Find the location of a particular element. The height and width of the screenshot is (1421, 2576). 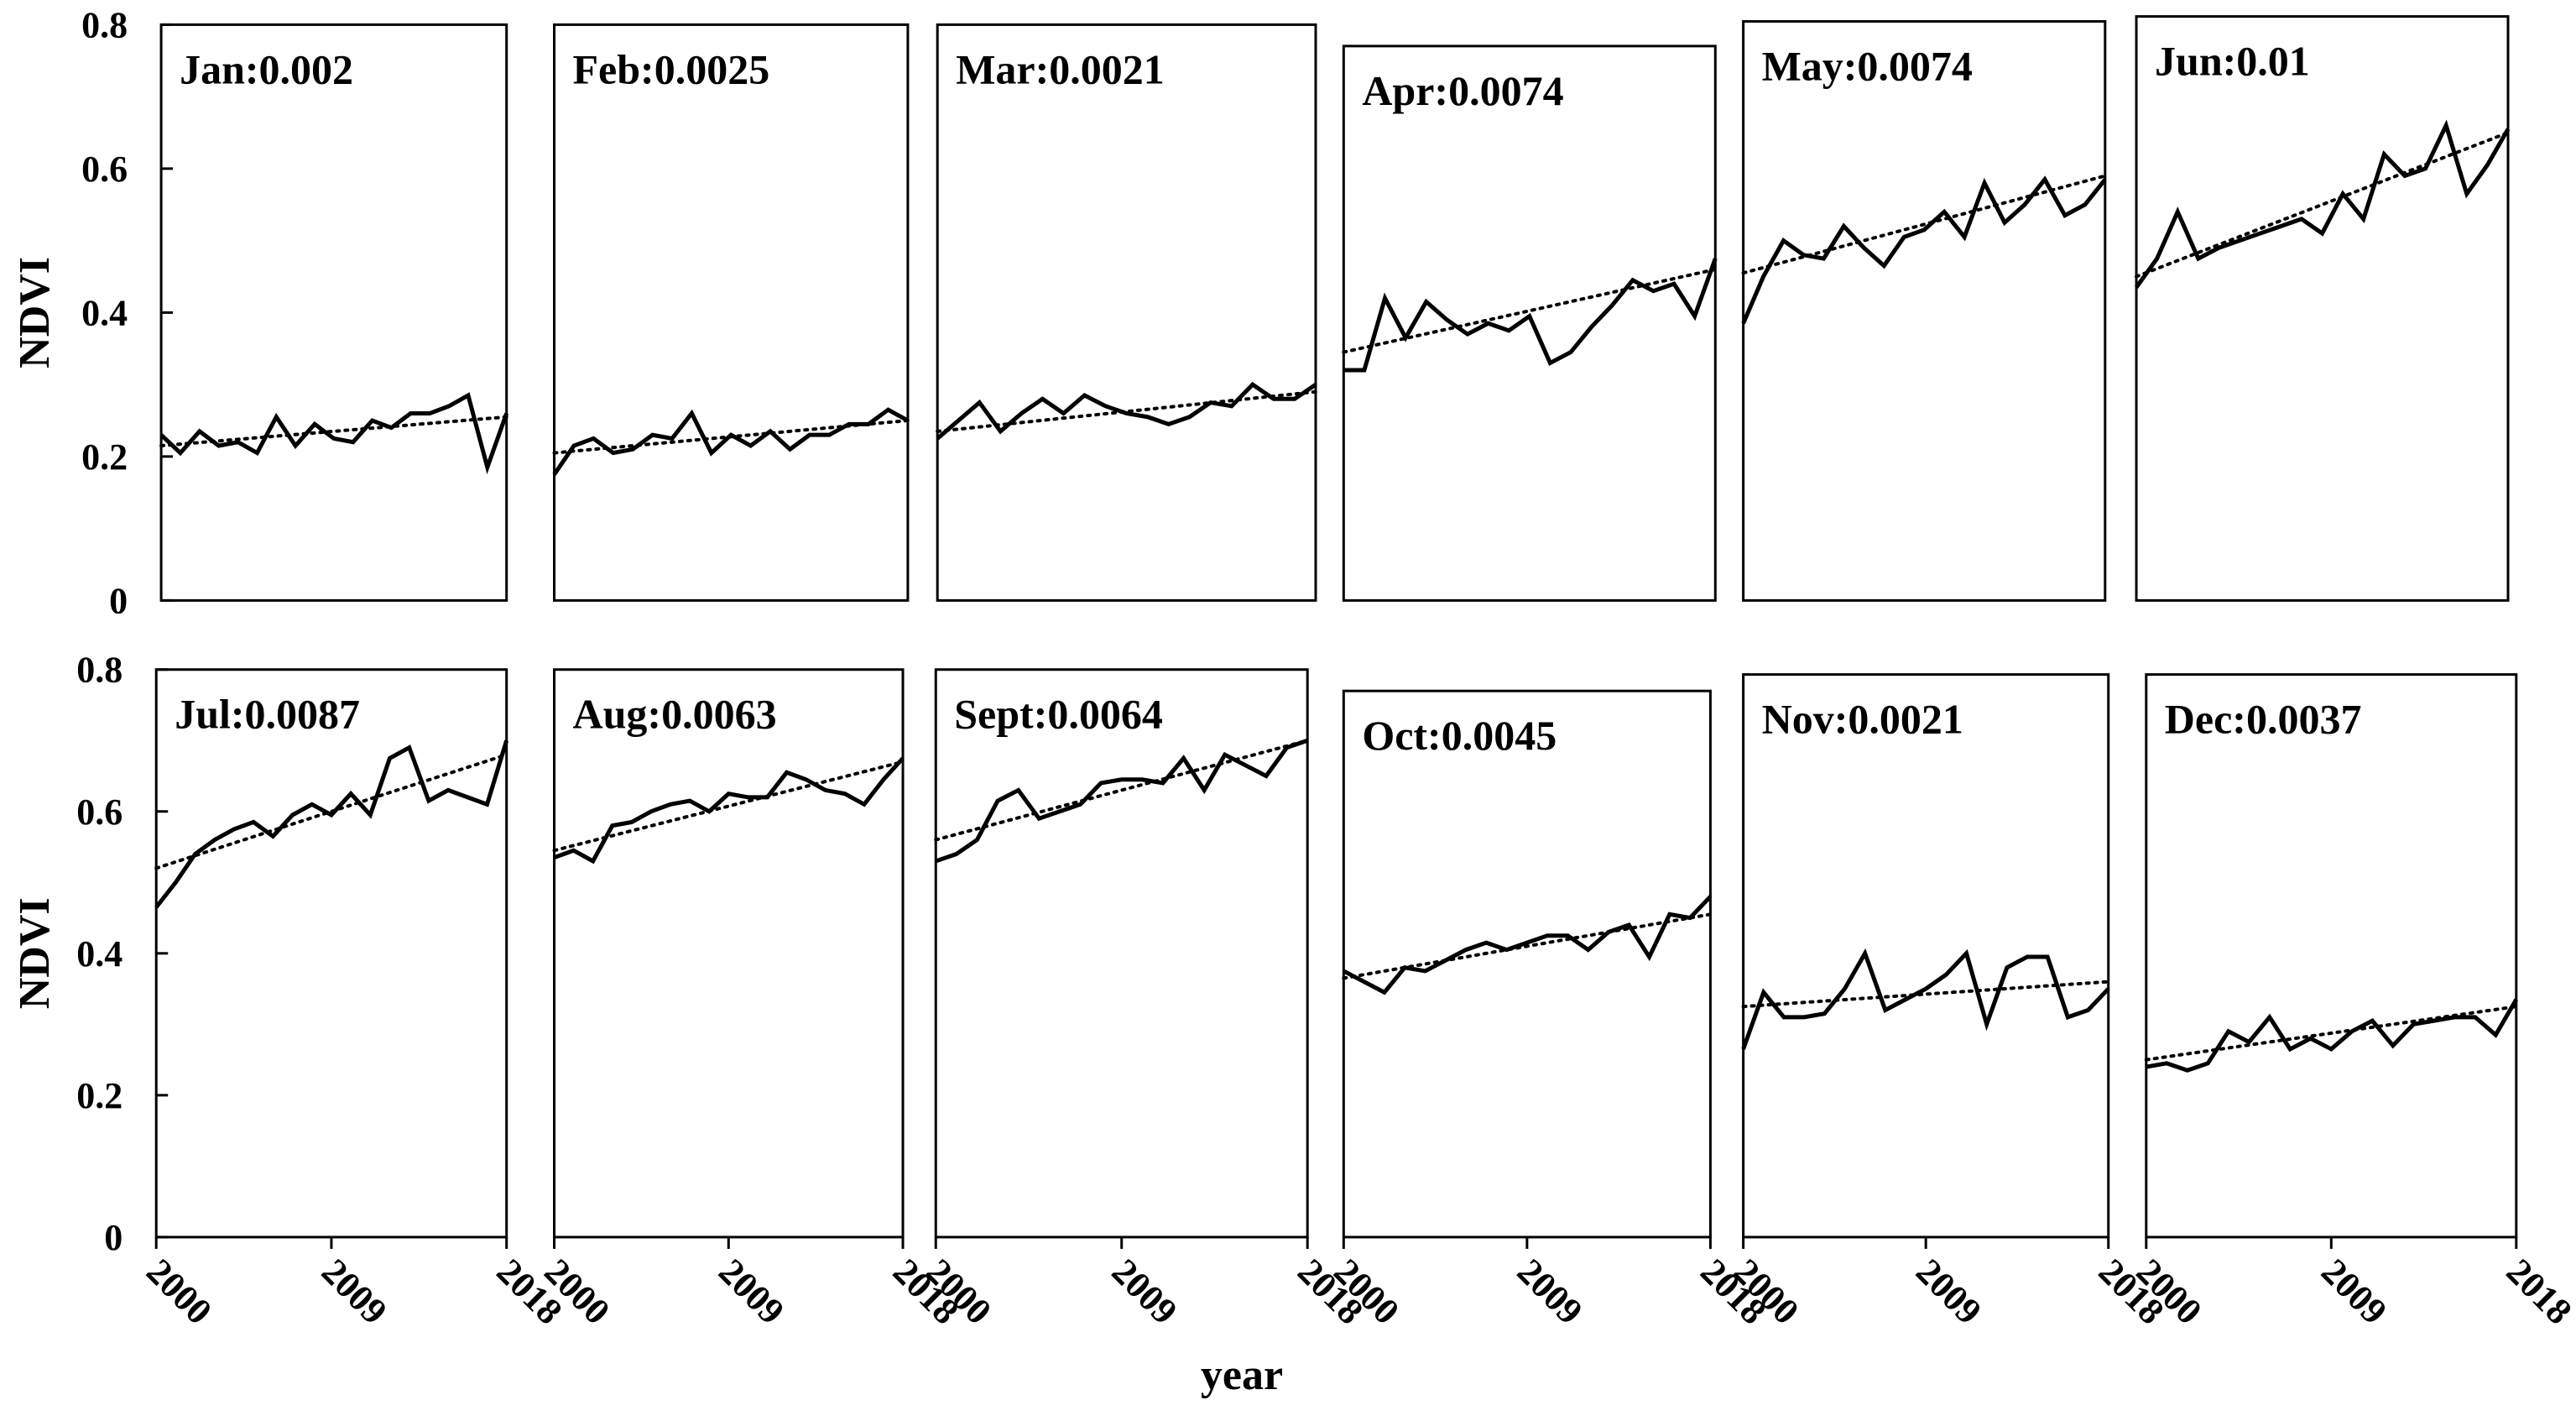

x-tick-label: 2000 is located at coordinates (179, 1291).